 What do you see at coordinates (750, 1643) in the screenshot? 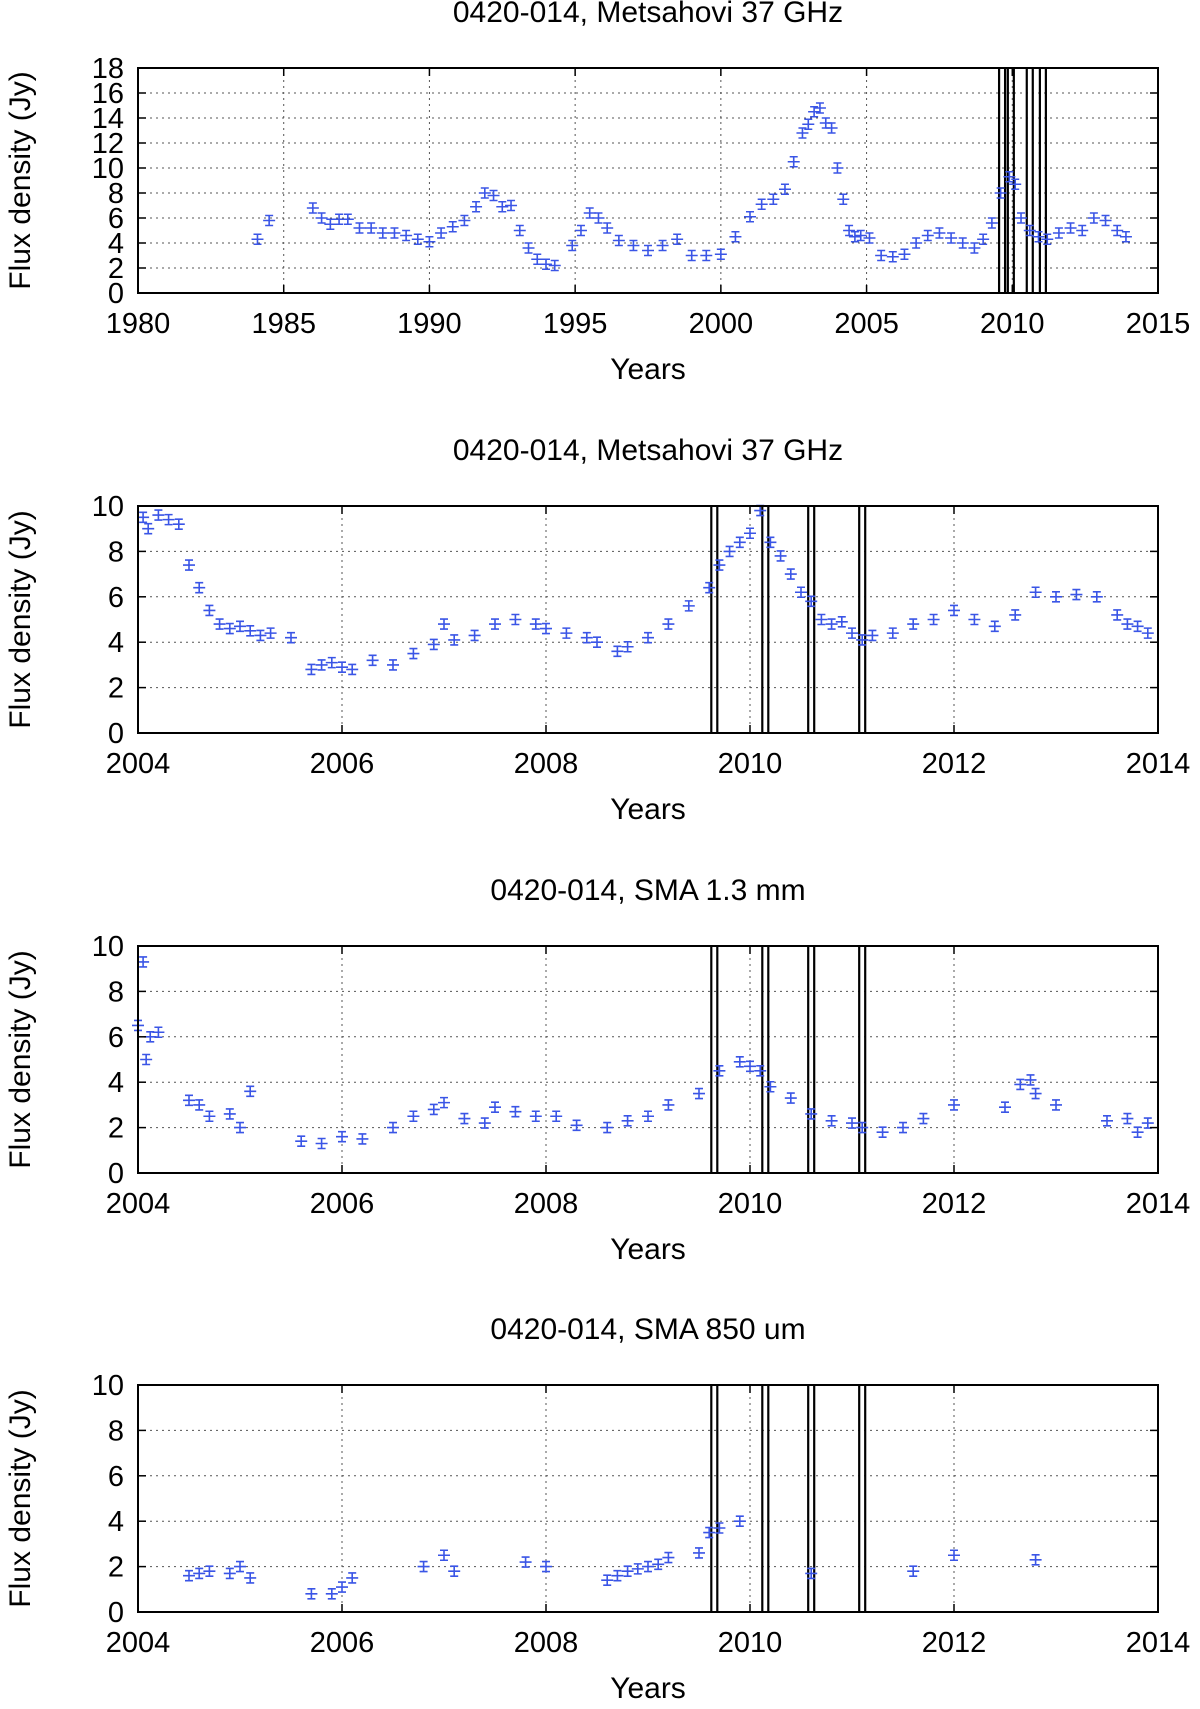
I see `x-tick-label: 2010` at bounding box center [750, 1643].